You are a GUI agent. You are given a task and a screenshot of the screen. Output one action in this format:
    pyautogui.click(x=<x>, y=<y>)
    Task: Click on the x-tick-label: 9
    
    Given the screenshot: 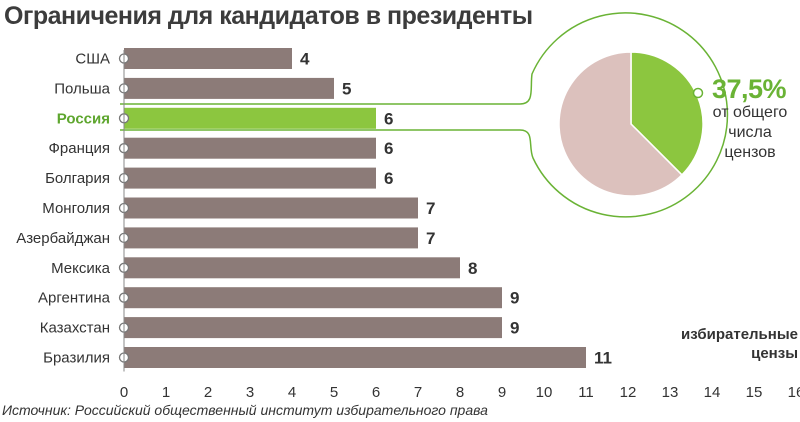 What is the action you would take?
    pyautogui.click(x=502, y=392)
    